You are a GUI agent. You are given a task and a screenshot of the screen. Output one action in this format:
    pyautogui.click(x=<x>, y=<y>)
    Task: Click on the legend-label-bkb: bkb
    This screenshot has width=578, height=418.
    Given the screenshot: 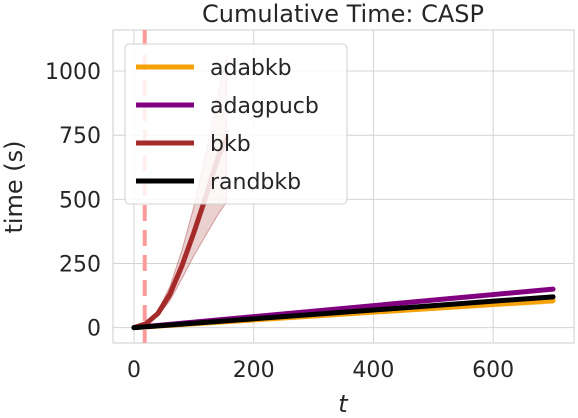 What is the action you would take?
    pyautogui.click(x=230, y=144)
    